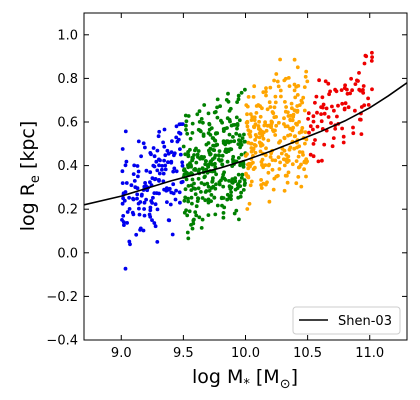  What do you see at coordinates (365, 321) in the screenshot?
I see `legend-label-shen-03: Shen-03` at bounding box center [365, 321].